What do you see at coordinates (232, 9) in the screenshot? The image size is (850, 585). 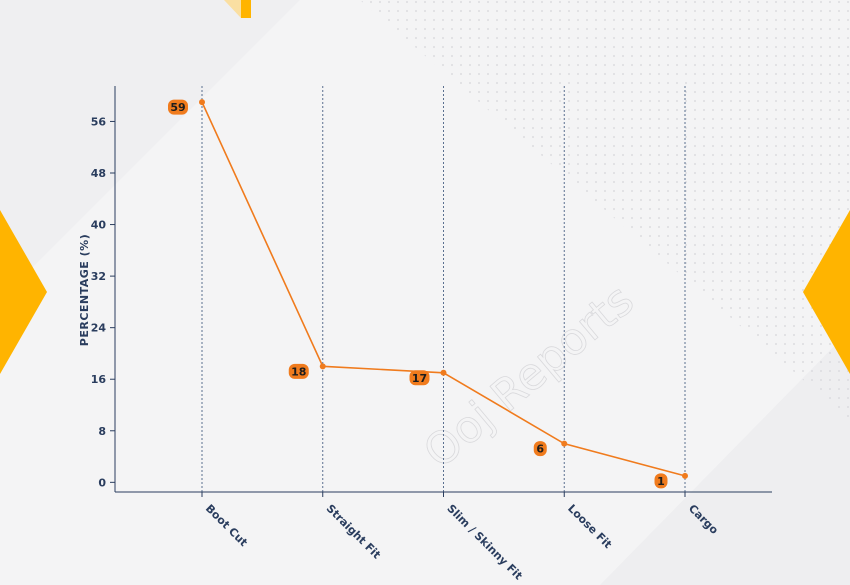 I see `top-accent-wedge` at bounding box center [232, 9].